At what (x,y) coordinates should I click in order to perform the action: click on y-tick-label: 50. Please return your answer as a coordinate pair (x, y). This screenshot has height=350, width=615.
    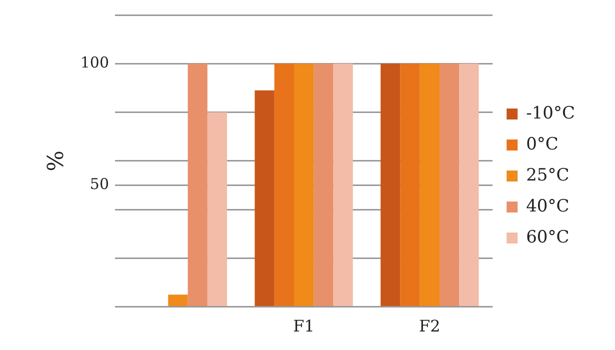
    Looking at the image, I should click on (100, 184).